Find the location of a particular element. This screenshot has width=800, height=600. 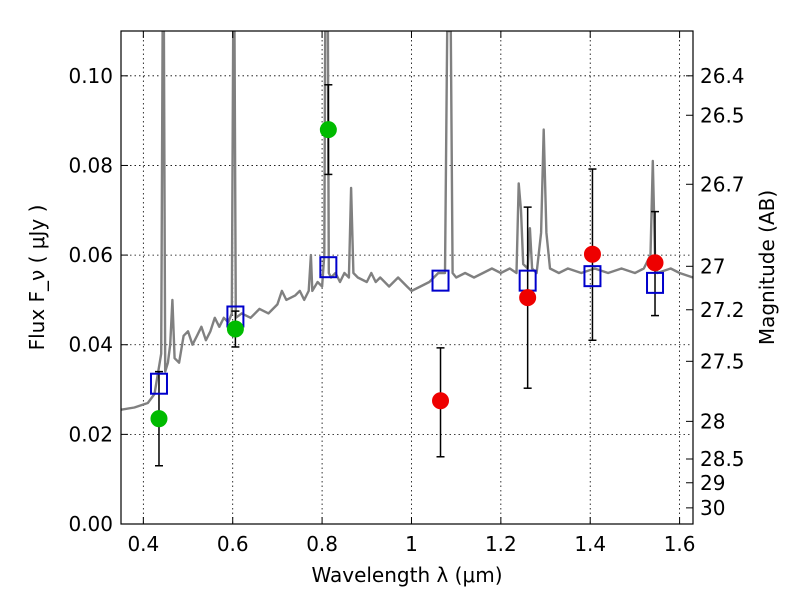

right-tick-label: 27.5 is located at coordinates (722, 361).